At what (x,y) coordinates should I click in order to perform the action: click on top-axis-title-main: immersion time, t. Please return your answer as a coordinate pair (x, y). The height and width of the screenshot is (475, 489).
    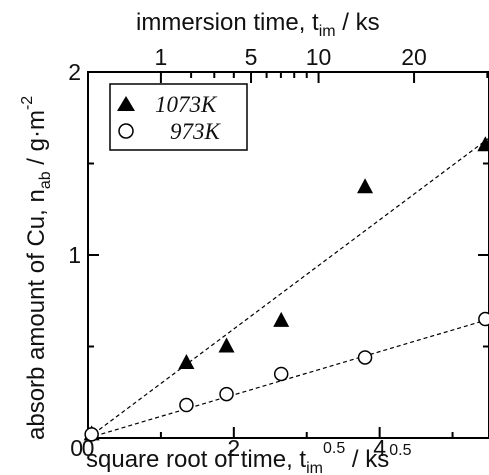
    Looking at the image, I should click on (227, 22).